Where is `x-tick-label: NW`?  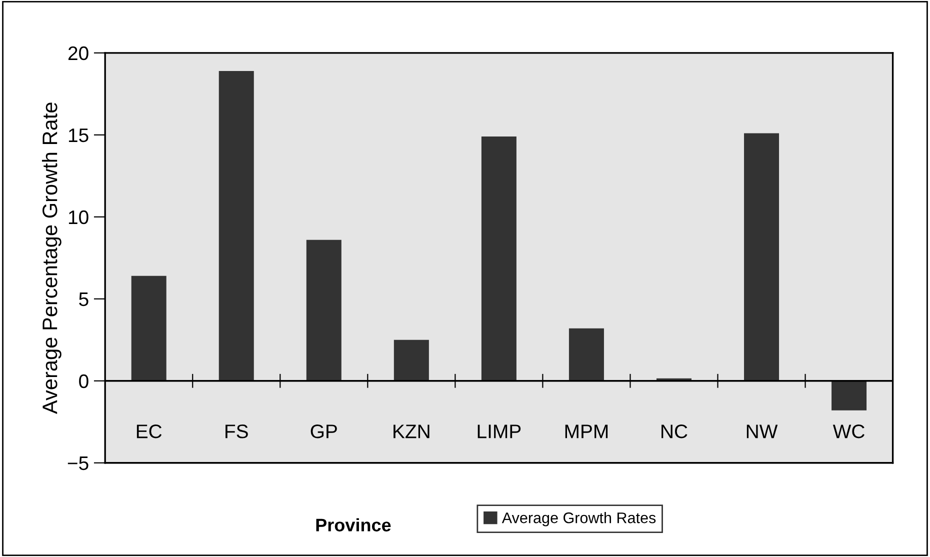 x-tick-label: NW is located at coordinates (762, 431).